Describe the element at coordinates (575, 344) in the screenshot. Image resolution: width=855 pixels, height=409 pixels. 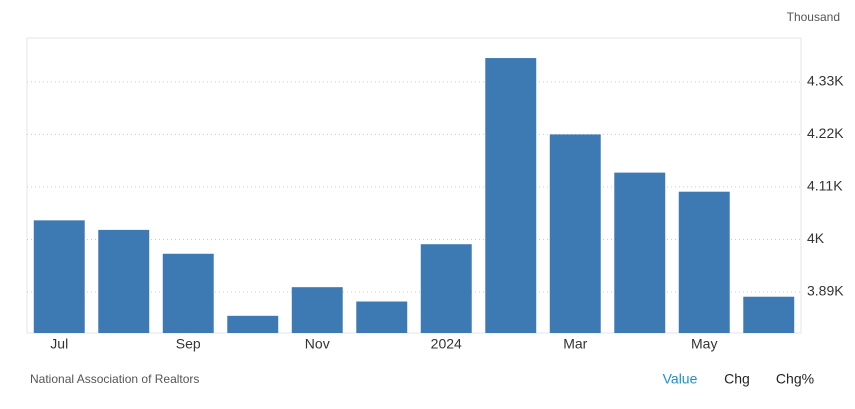
I see `x-tick-label: Mar` at that location.